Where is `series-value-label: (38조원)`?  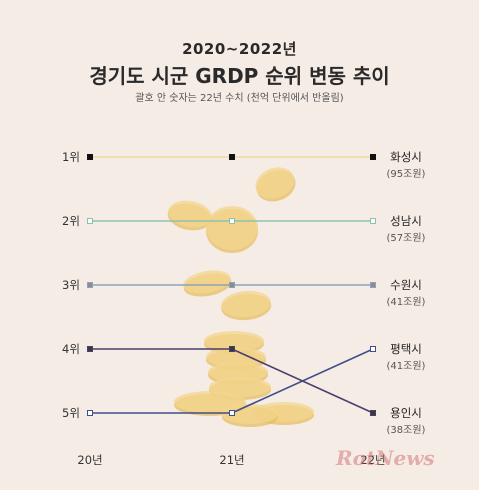 series-value-label: (38조원) is located at coordinates (406, 430).